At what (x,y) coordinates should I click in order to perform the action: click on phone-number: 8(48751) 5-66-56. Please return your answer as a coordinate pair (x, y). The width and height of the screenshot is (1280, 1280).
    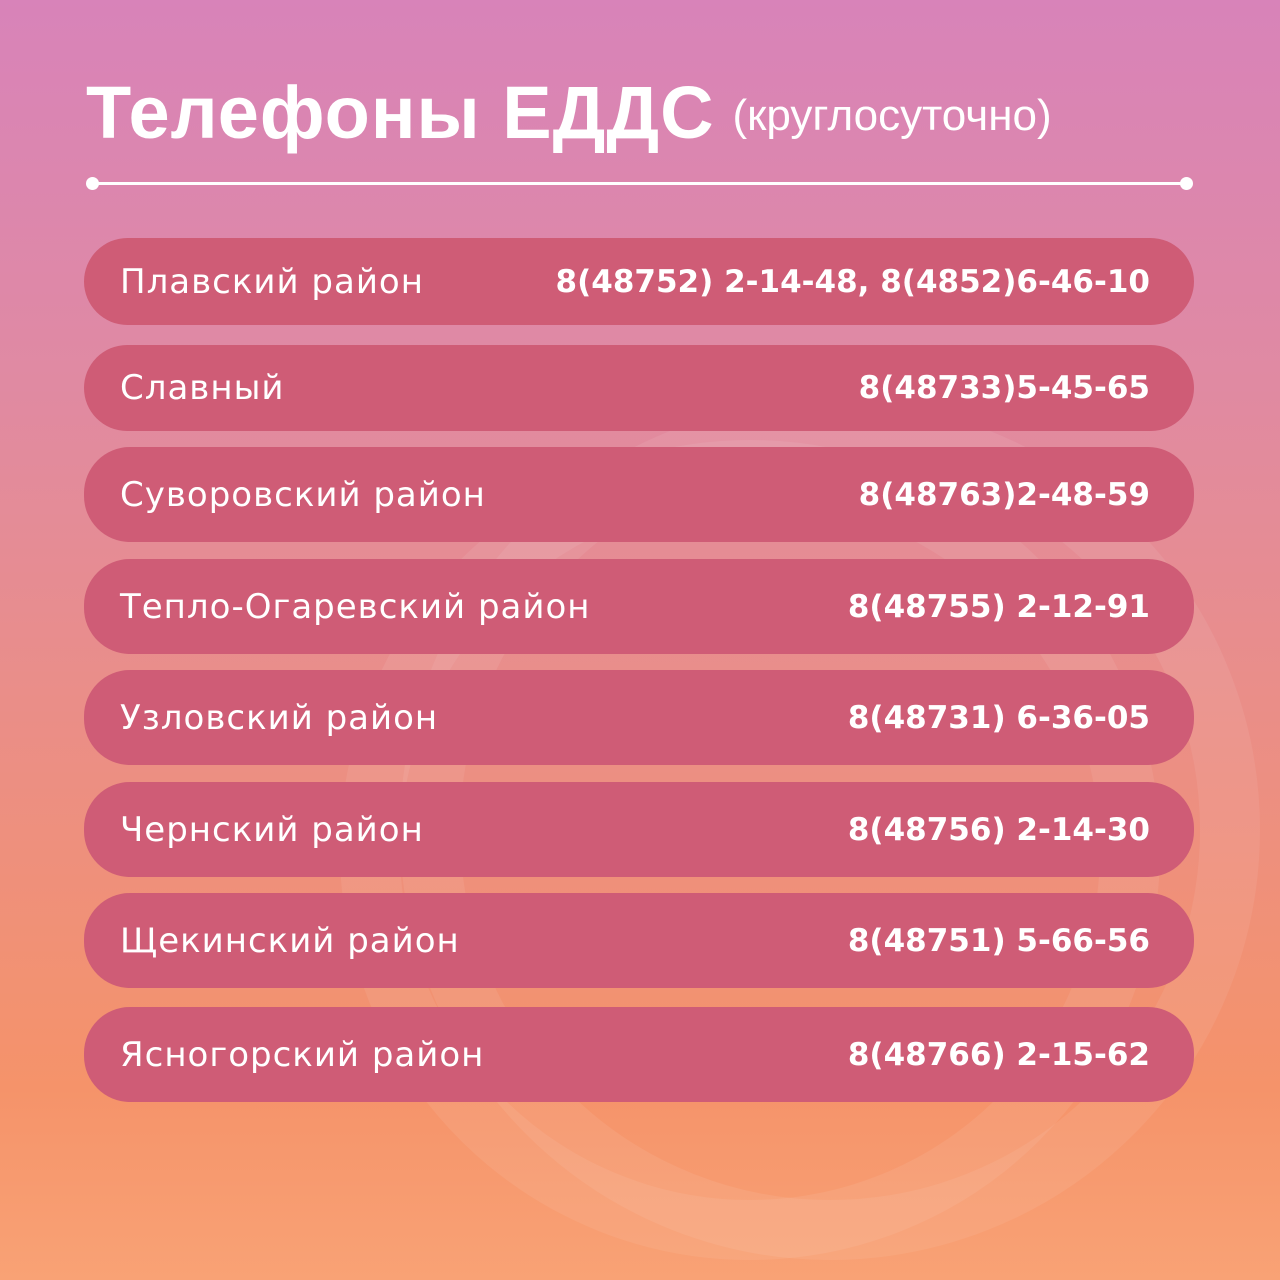
    Looking at the image, I should click on (998, 940).